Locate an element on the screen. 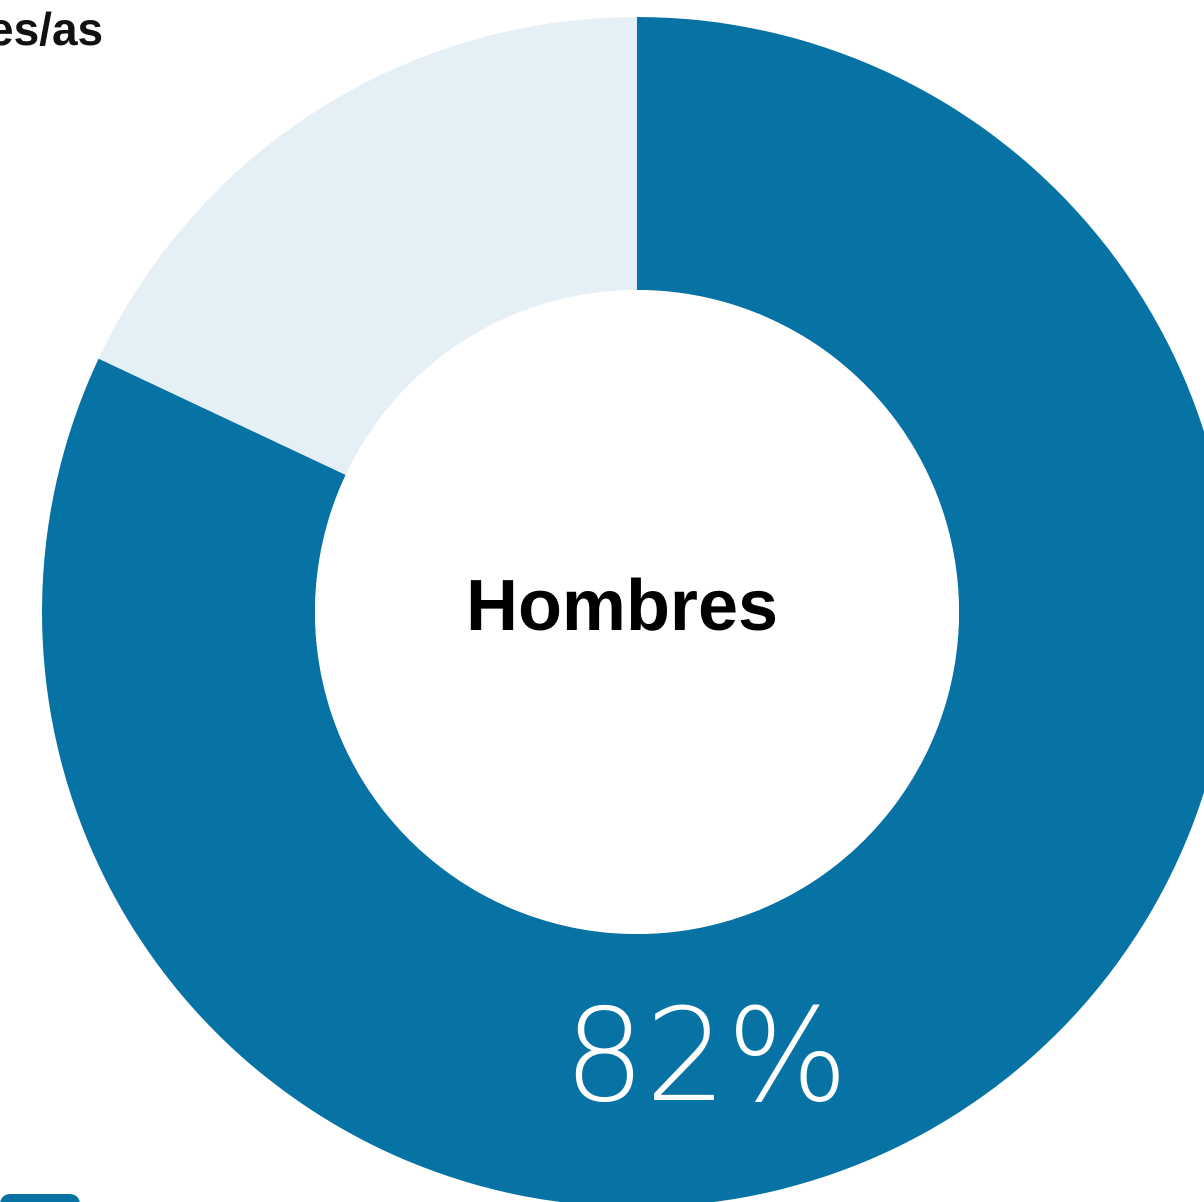 Image resolution: width=1204 pixels, height=1202 pixels. corner-tab is located at coordinates (40, 1198).